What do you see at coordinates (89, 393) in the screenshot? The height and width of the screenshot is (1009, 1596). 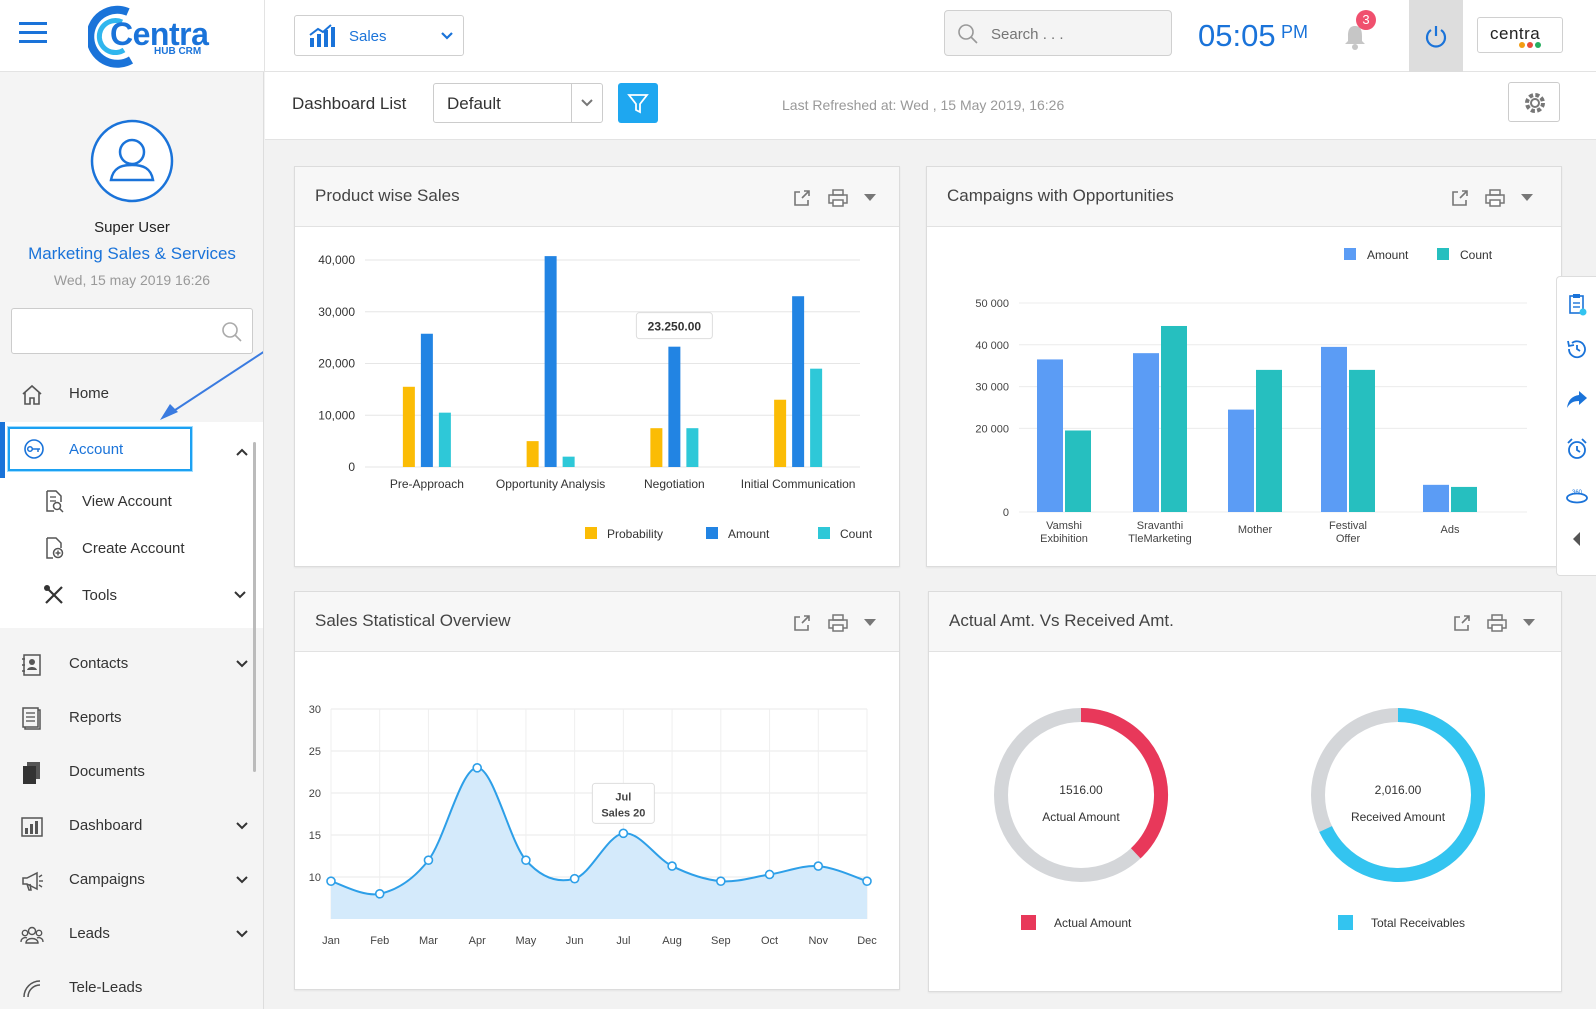 I see `sidebar-item-label: Home` at bounding box center [89, 393].